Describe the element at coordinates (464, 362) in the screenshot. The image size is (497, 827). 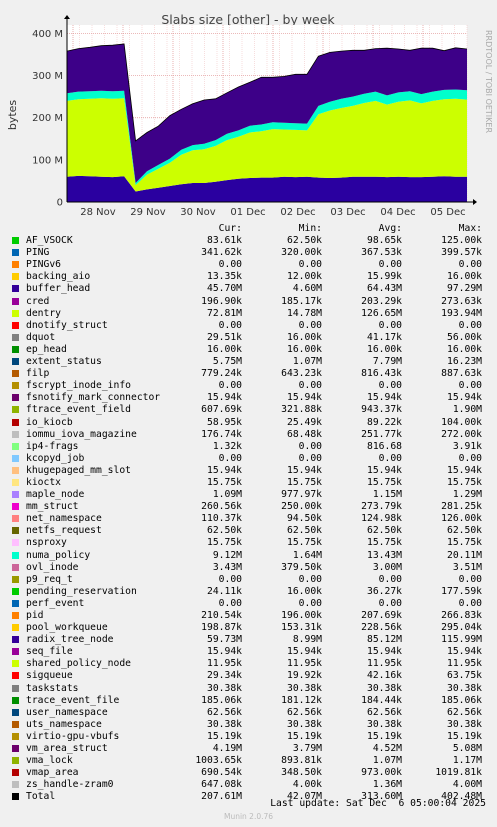
I see `legend-value-max: 16.23M` at that location.